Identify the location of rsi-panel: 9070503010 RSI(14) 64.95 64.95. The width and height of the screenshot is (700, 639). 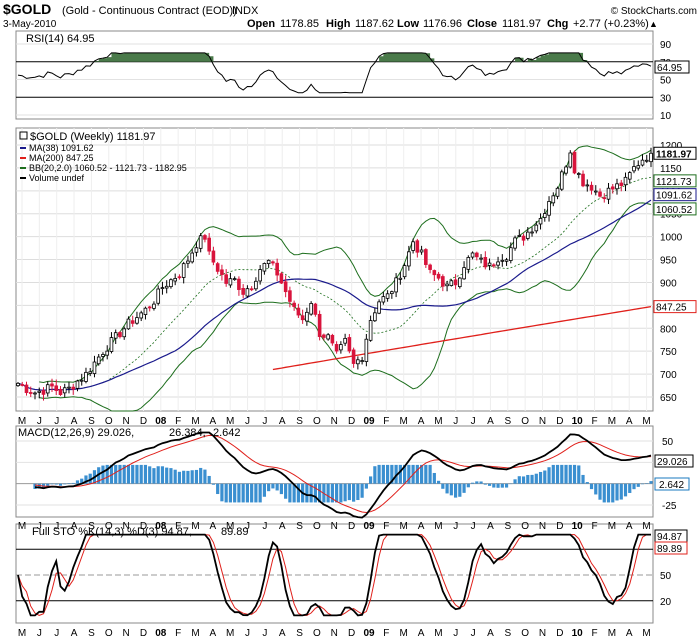
(352, 76).